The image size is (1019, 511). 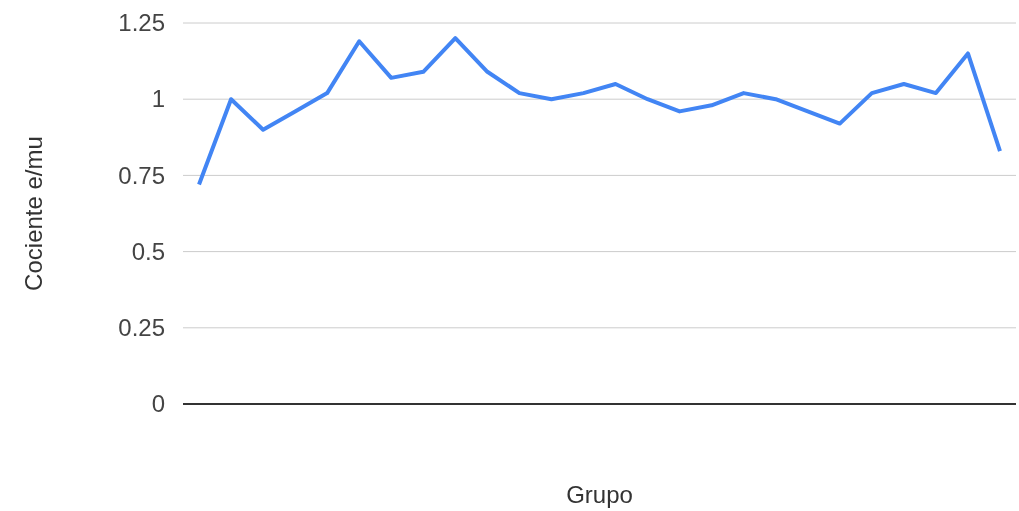 I want to click on y-tick-label: 0.75, so click(x=141, y=175).